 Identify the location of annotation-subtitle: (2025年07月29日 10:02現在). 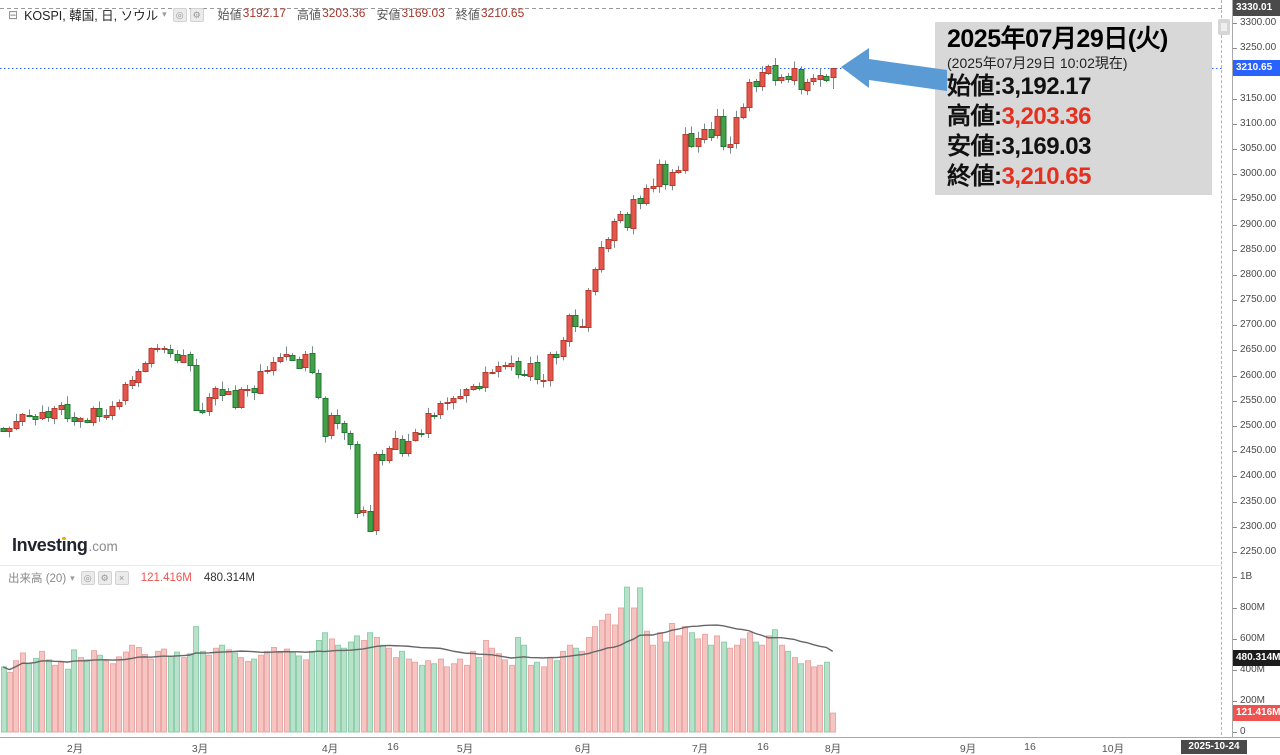
(1037, 63).